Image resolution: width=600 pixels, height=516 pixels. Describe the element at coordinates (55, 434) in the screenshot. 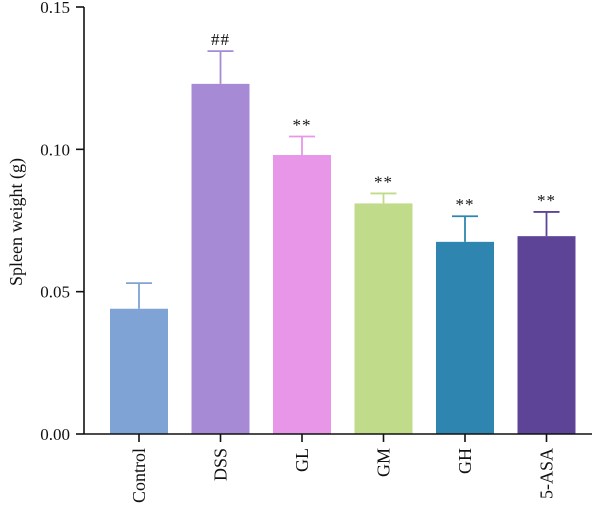

I see `y-tick-label: 0.00` at that location.